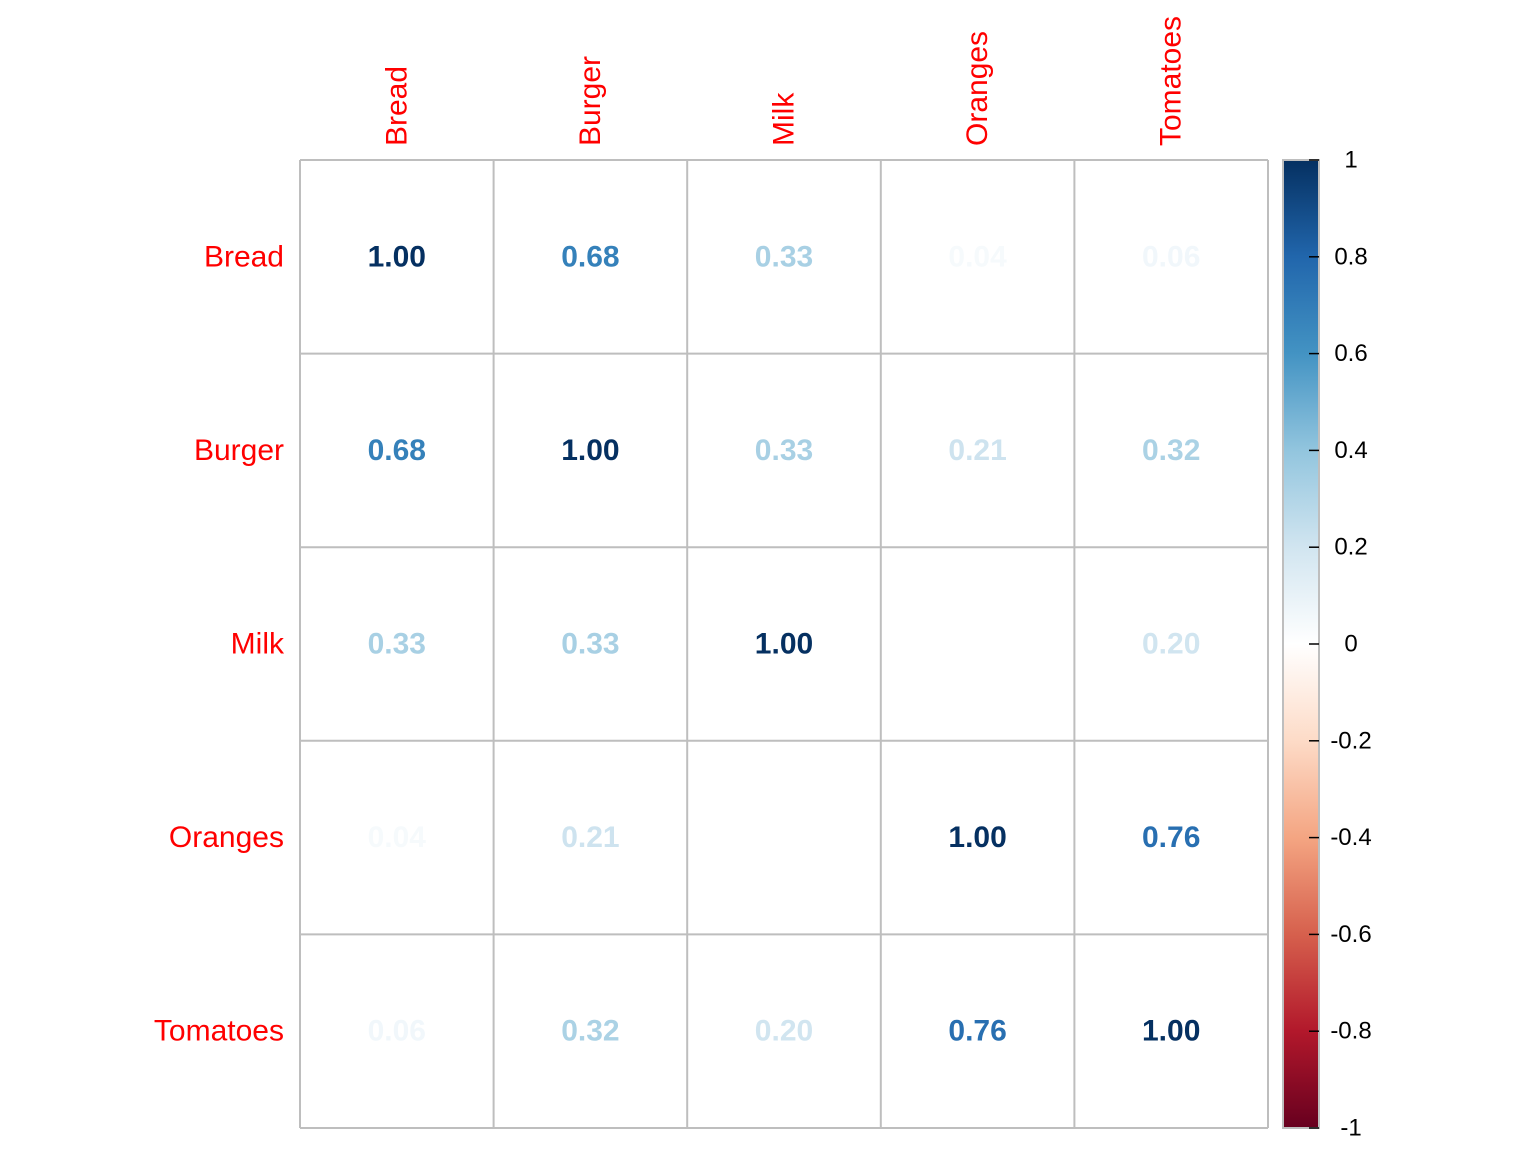 The image size is (1536, 1152). Describe the element at coordinates (397, 450) in the screenshot. I see `cell-value-burger-bread: 0.68` at that location.